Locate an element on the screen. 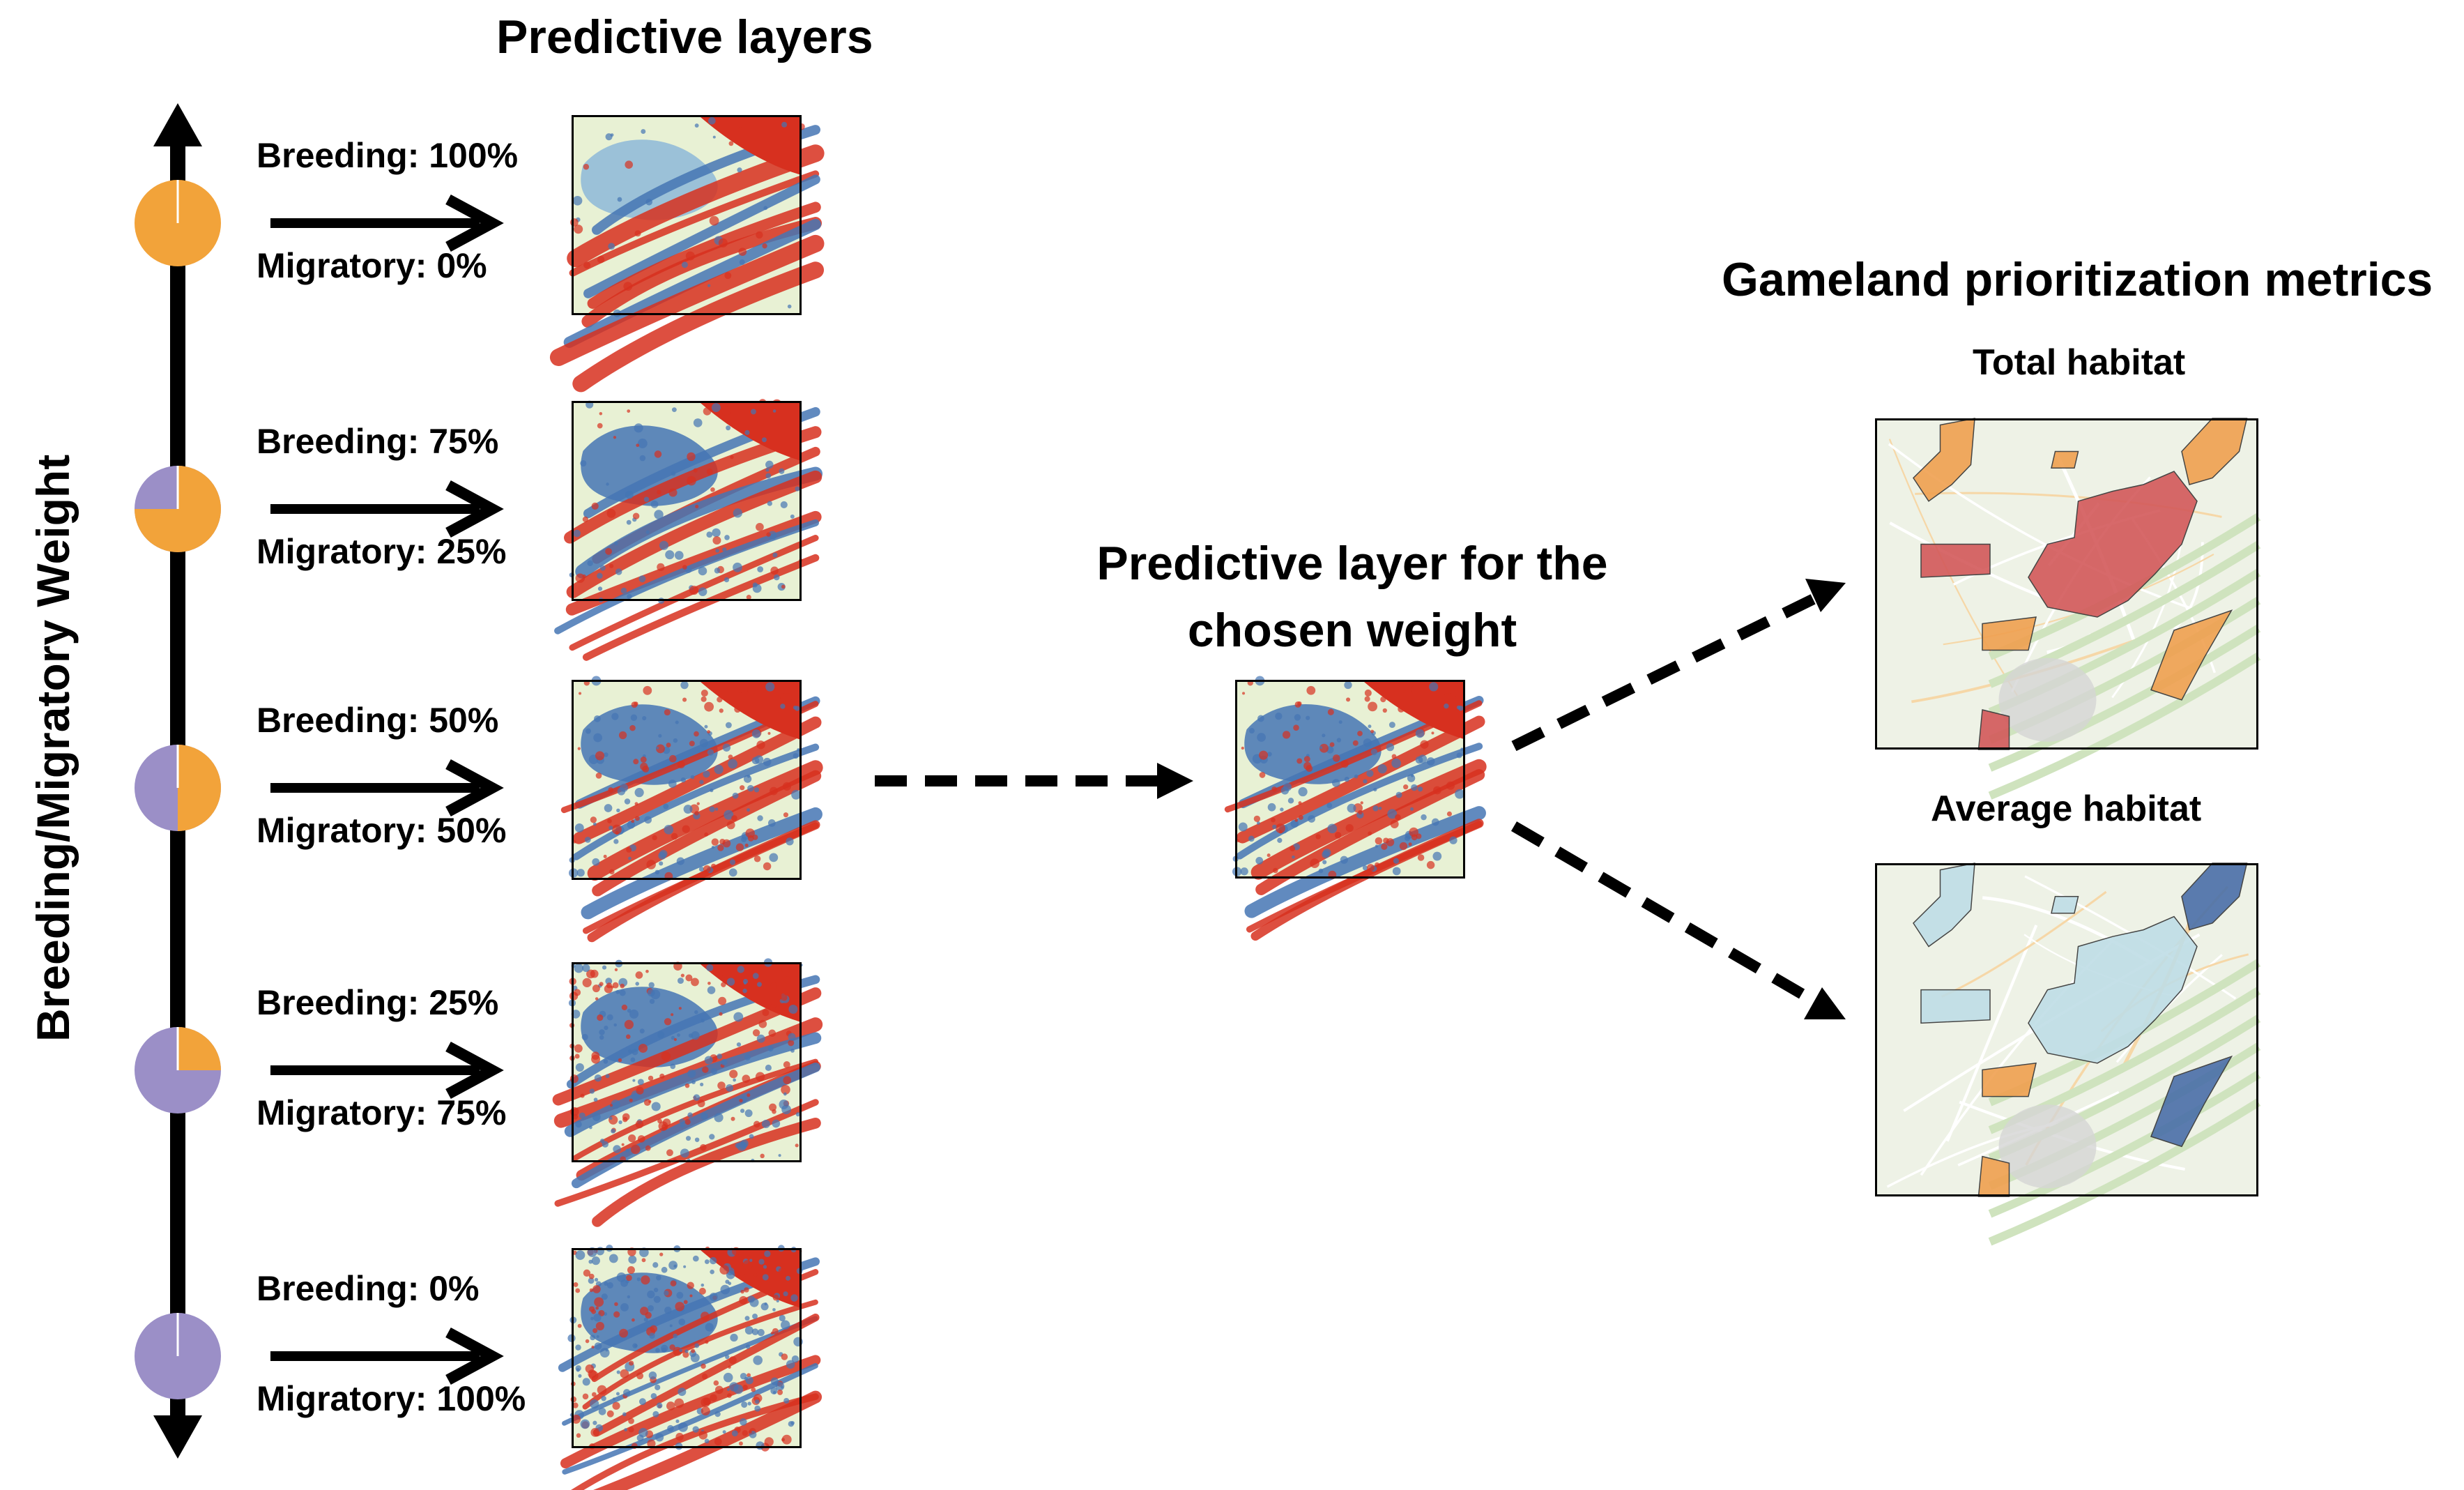 This screenshot has width=2464, height=1490. chosen-weight-map is located at coordinates (1355, 808).